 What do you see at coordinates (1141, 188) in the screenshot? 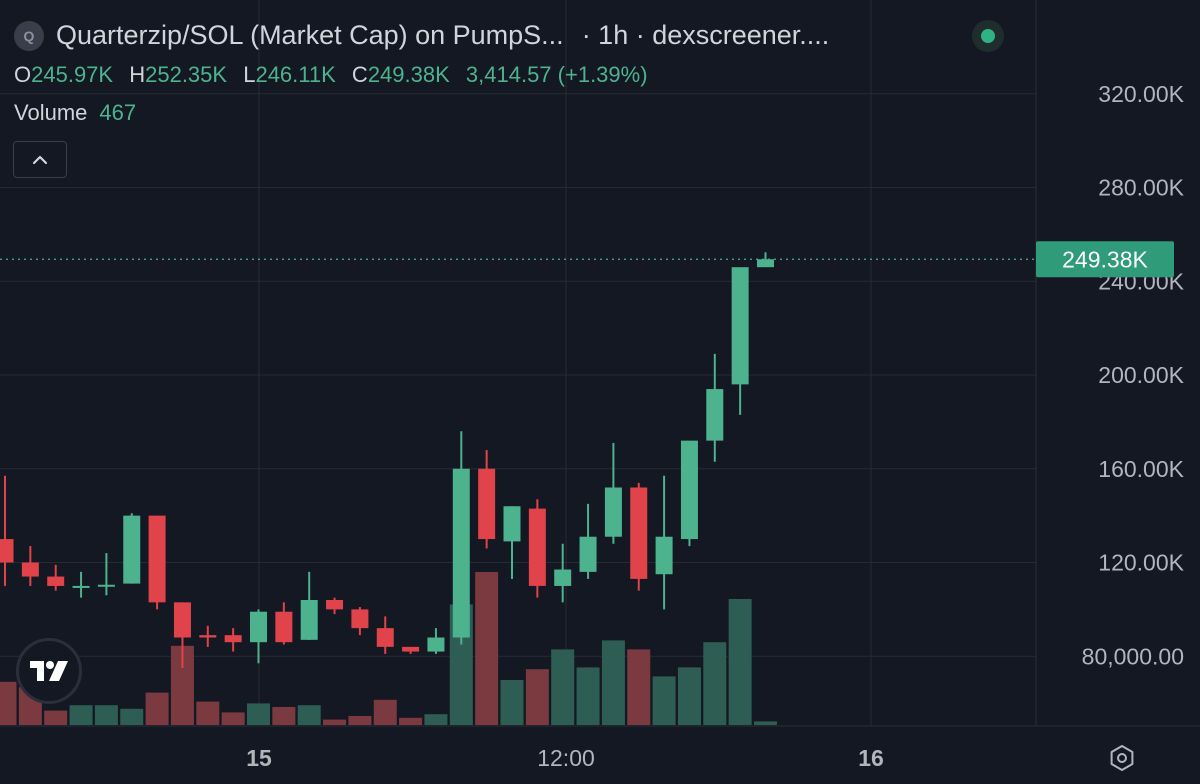
I see `price-tick-label: 280.00K` at bounding box center [1141, 188].